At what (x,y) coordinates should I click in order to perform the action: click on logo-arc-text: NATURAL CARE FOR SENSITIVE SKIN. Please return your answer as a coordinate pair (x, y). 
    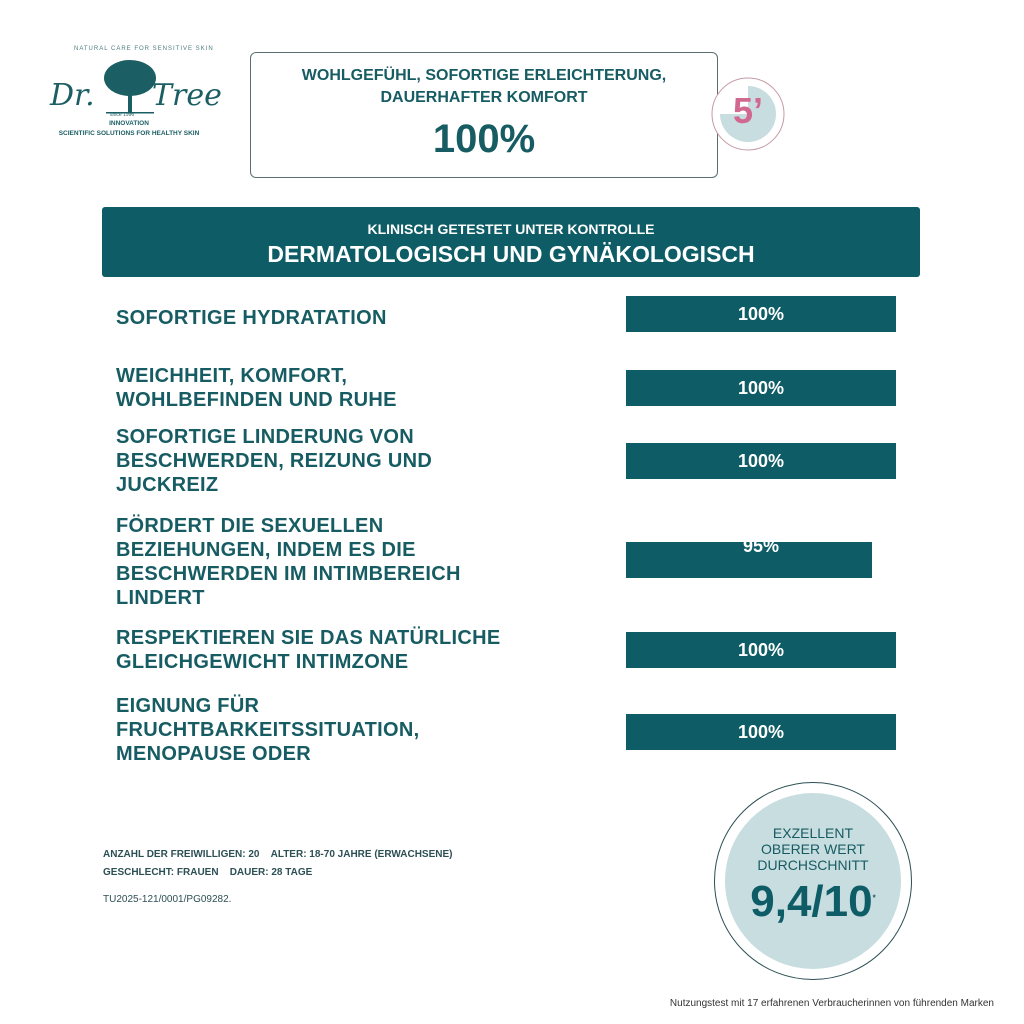
    Looking at the image, I should click on (144, 49).